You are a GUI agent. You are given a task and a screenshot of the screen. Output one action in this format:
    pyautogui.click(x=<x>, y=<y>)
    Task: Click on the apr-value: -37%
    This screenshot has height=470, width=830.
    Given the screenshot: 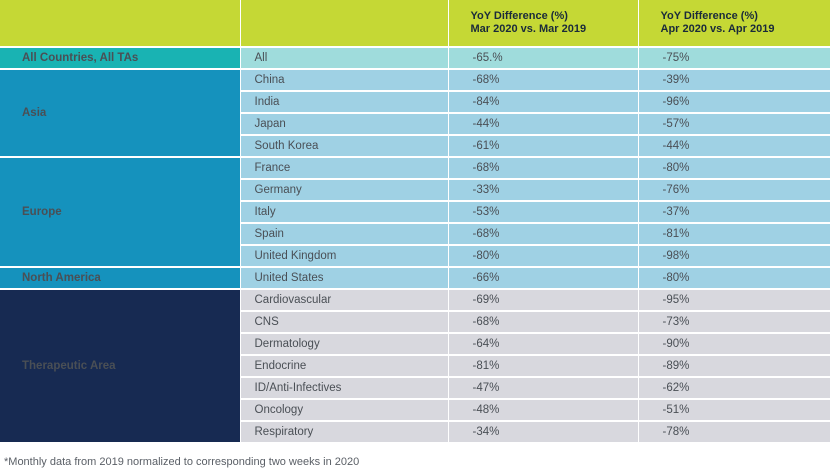 What is the action you would take?
    pyautogui.click(x=734, y=212)
    